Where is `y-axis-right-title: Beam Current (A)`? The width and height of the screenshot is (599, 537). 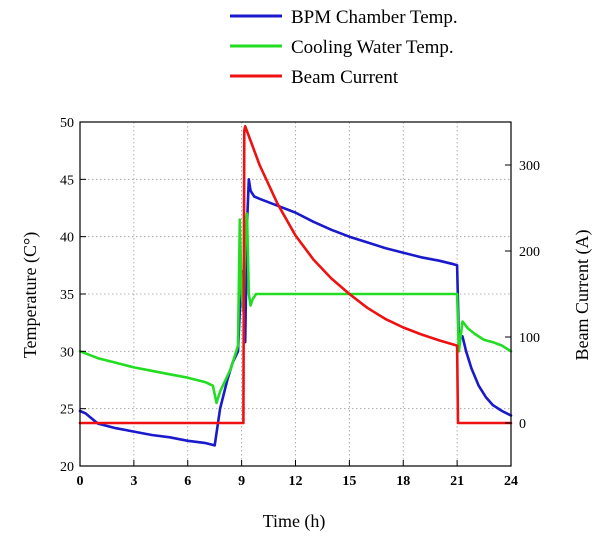
y-axis-right-title: Beam Current (A) is located at coordinates (582, 295).